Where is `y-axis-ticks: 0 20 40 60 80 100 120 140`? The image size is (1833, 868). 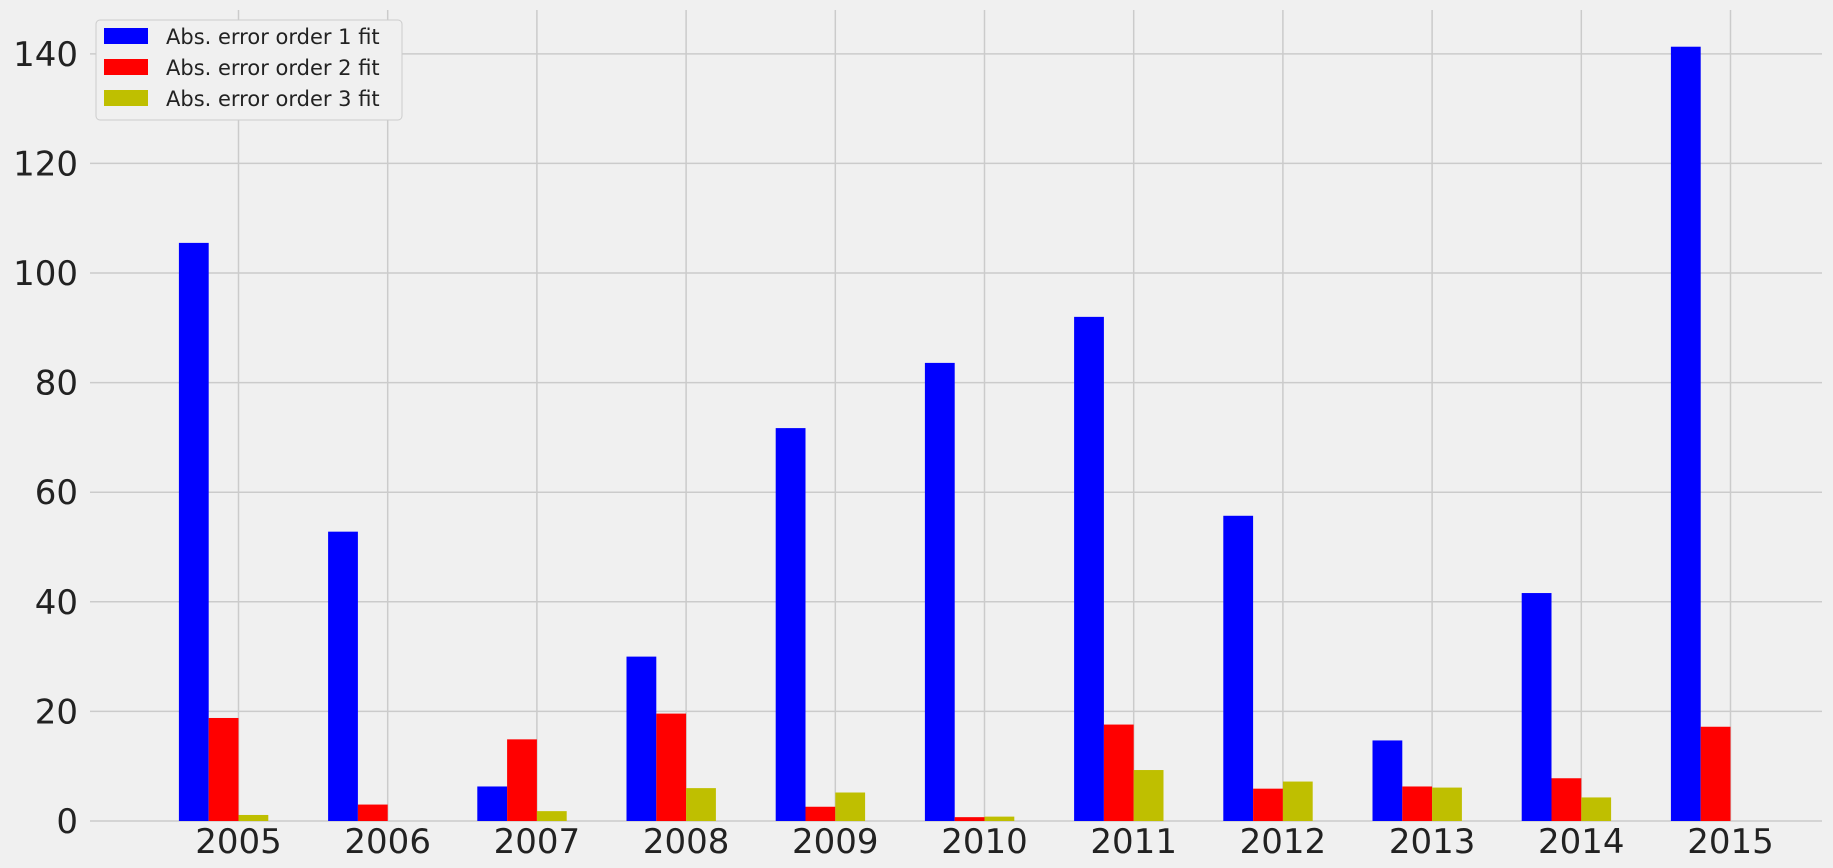
y-axis-ticks: 0 20 40 60 80 100 120 140 is located at coordinates (45, 438).